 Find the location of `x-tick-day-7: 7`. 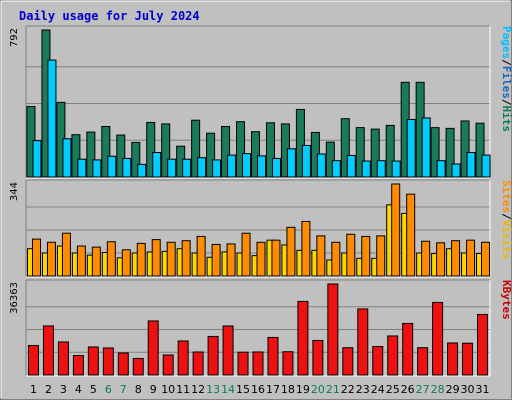

x-tick-day-7: 7 is located at coordinates (123, 389).